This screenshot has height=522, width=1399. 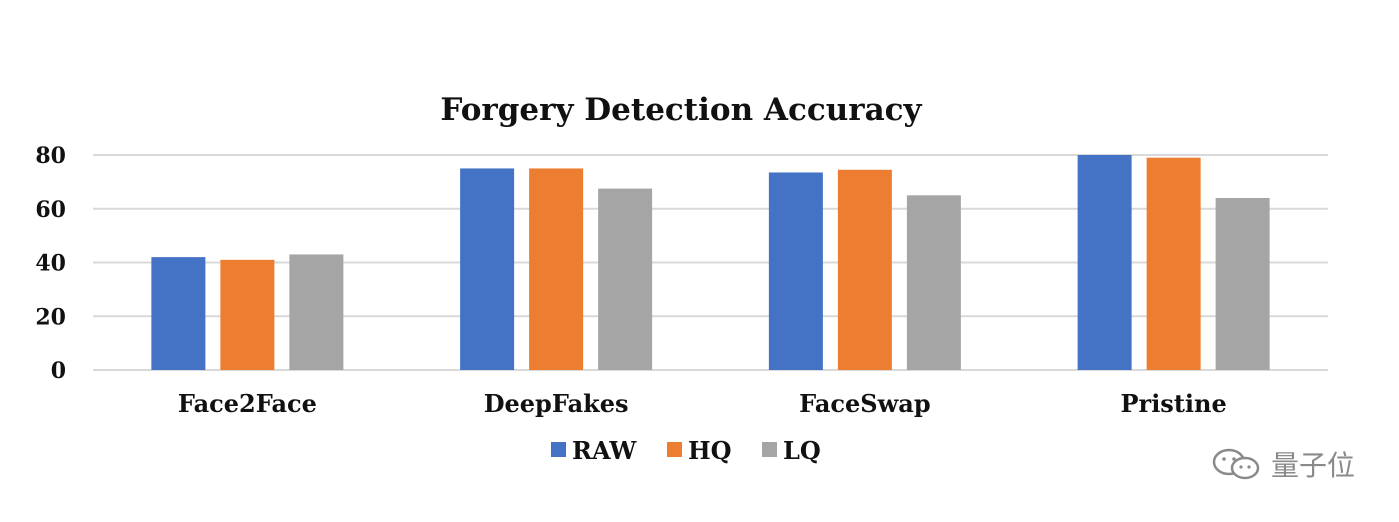 What do you see at coordinates (50, 156) in the screenshot?
I see `y-tick-label: 80` at bounding box center [50, 156].